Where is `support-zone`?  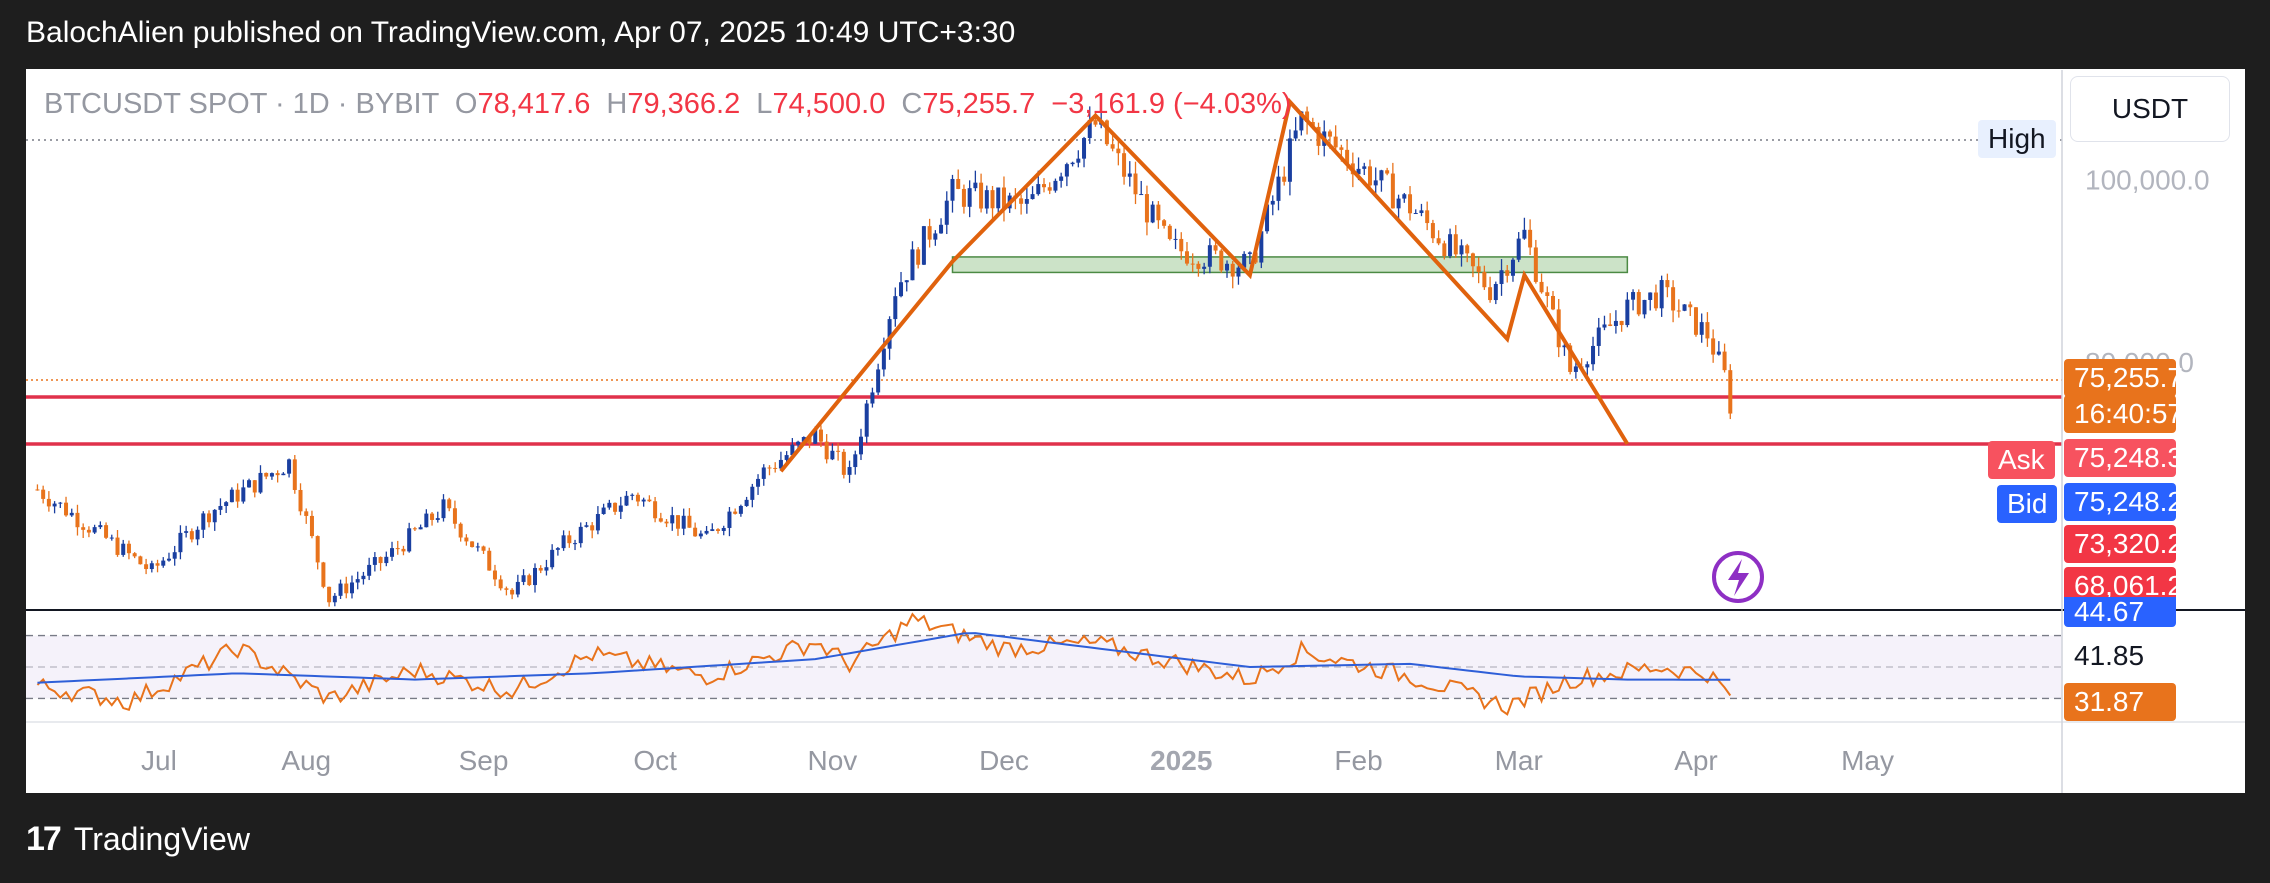 support-zone is located at coordinates (1290, 265).